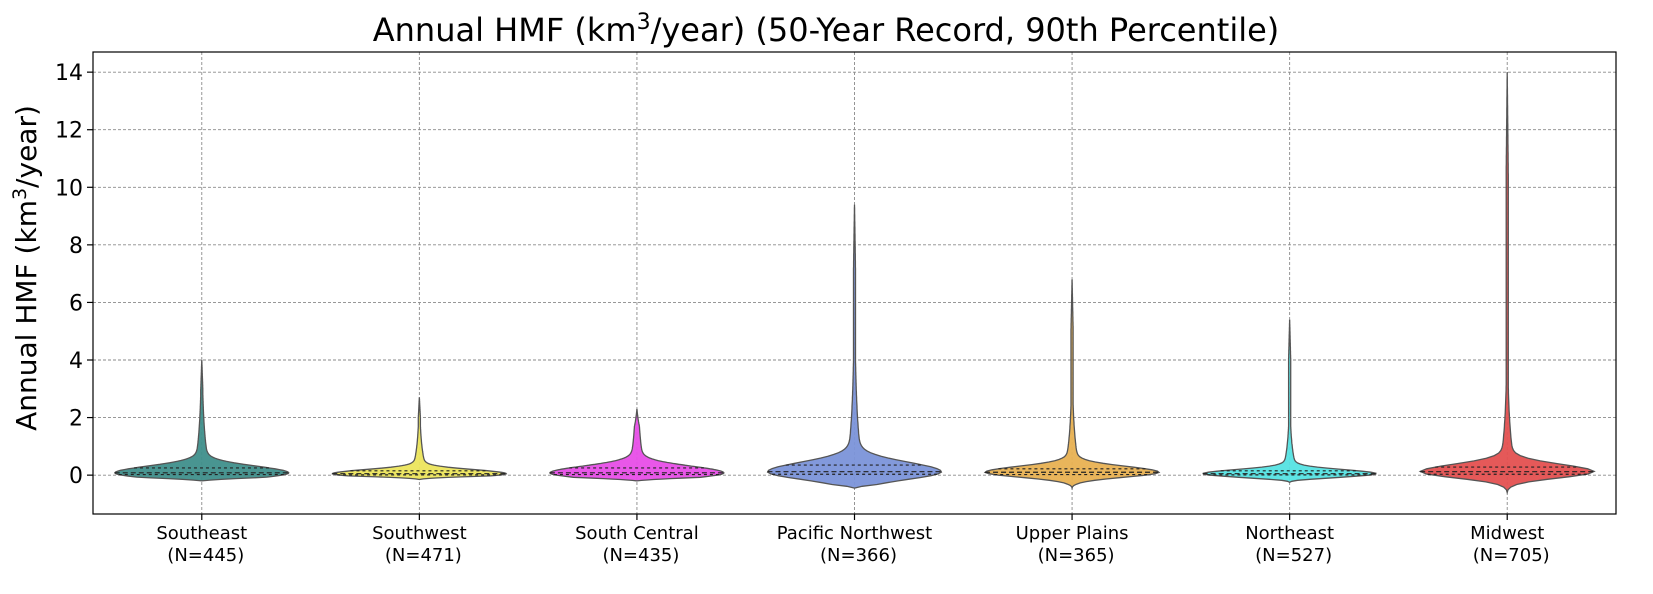 This screenshot has height=594, width=1653. I want to click on violin-upper-plains, so click(1072, 385).